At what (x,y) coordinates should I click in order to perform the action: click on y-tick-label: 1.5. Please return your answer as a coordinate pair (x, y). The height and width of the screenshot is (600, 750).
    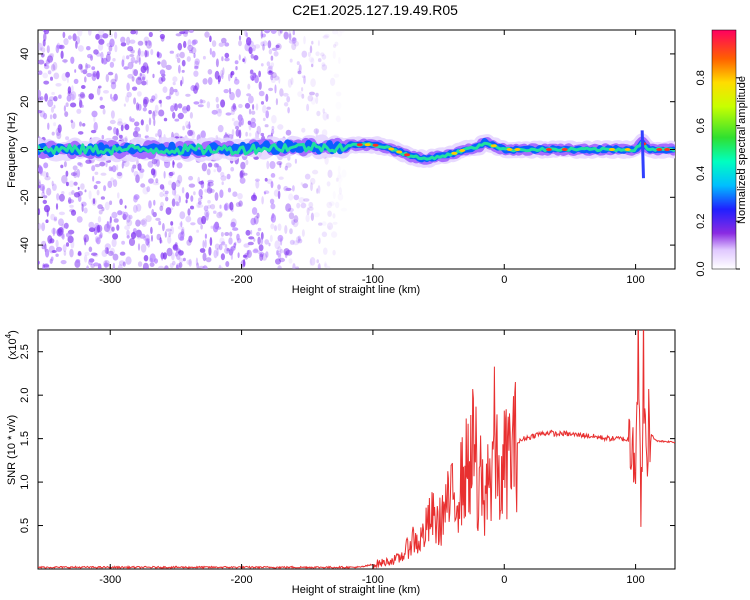
    Looking at the image, I should click on (25, 438).